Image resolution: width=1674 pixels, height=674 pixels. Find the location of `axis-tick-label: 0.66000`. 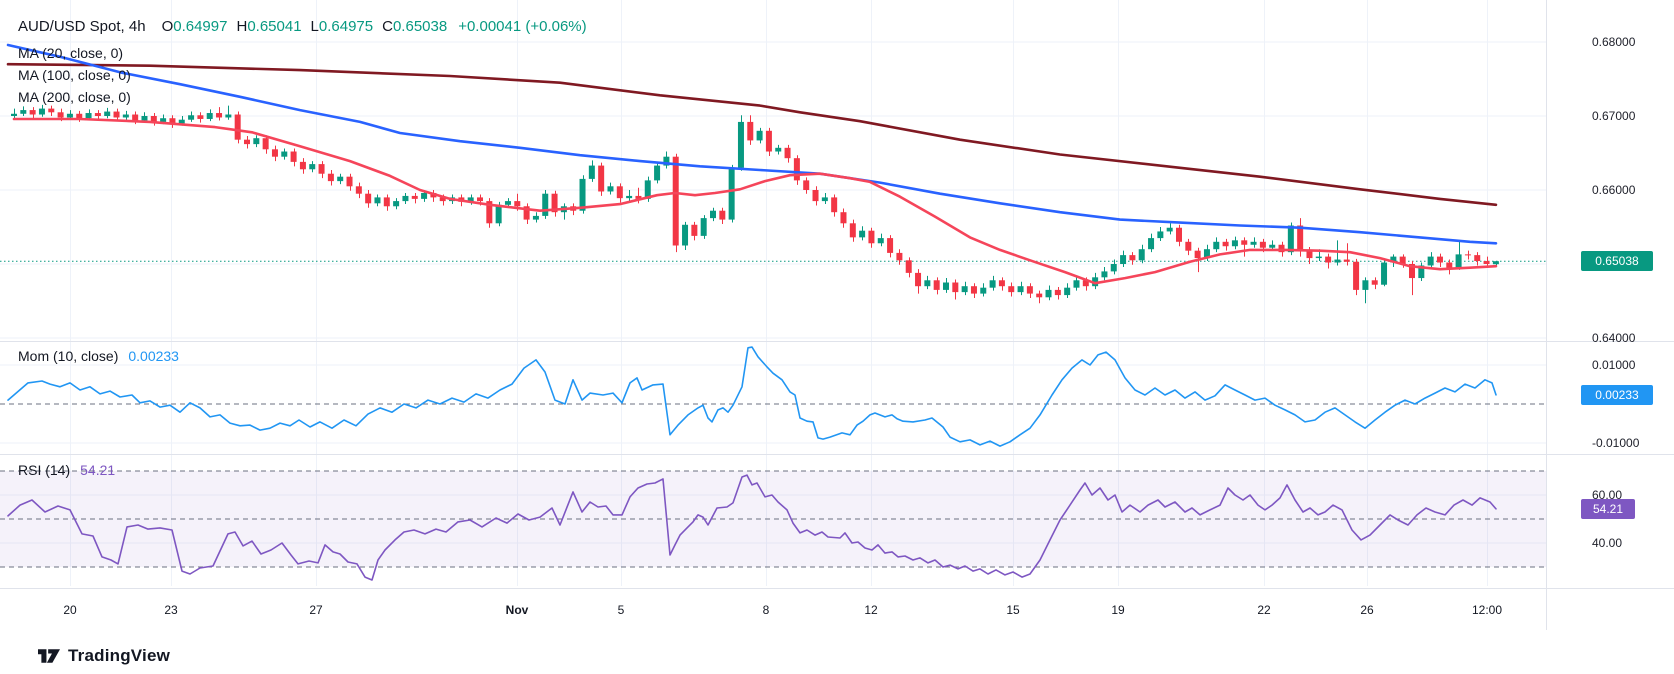

axis-tick-label: 0.66000 is located at coordinates (1614, 190).